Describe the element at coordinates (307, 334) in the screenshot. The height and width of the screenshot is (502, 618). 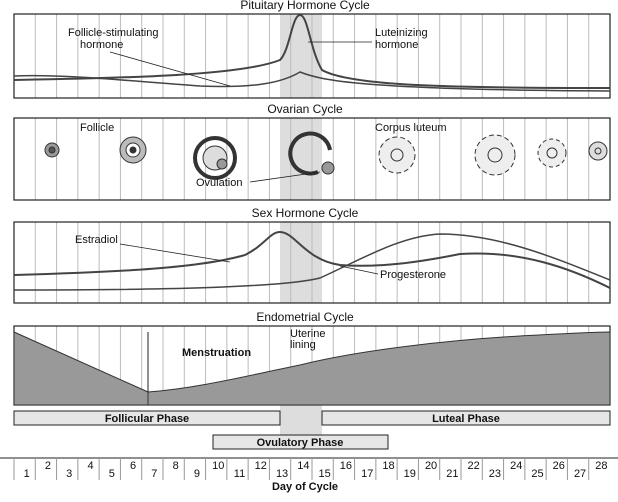
I see `label: Uterine` at that location.